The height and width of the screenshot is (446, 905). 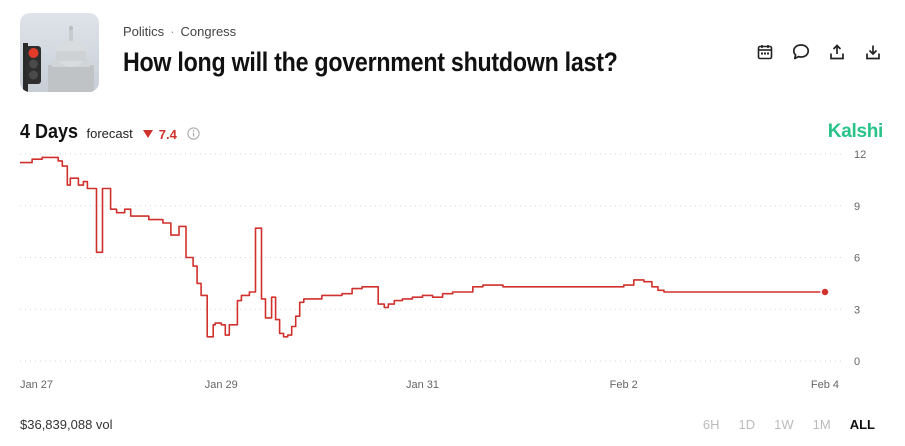 I want to click on y-tick-label: 3, so click(x=857, y=310).